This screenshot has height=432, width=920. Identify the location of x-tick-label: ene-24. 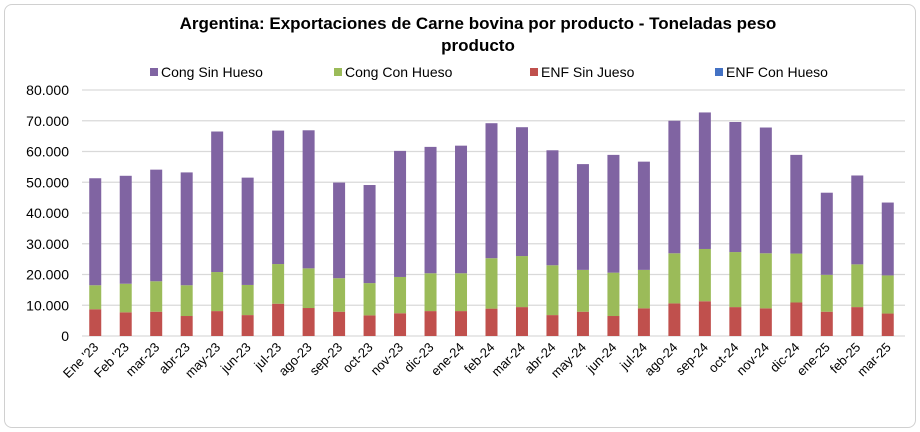
(447, 359).